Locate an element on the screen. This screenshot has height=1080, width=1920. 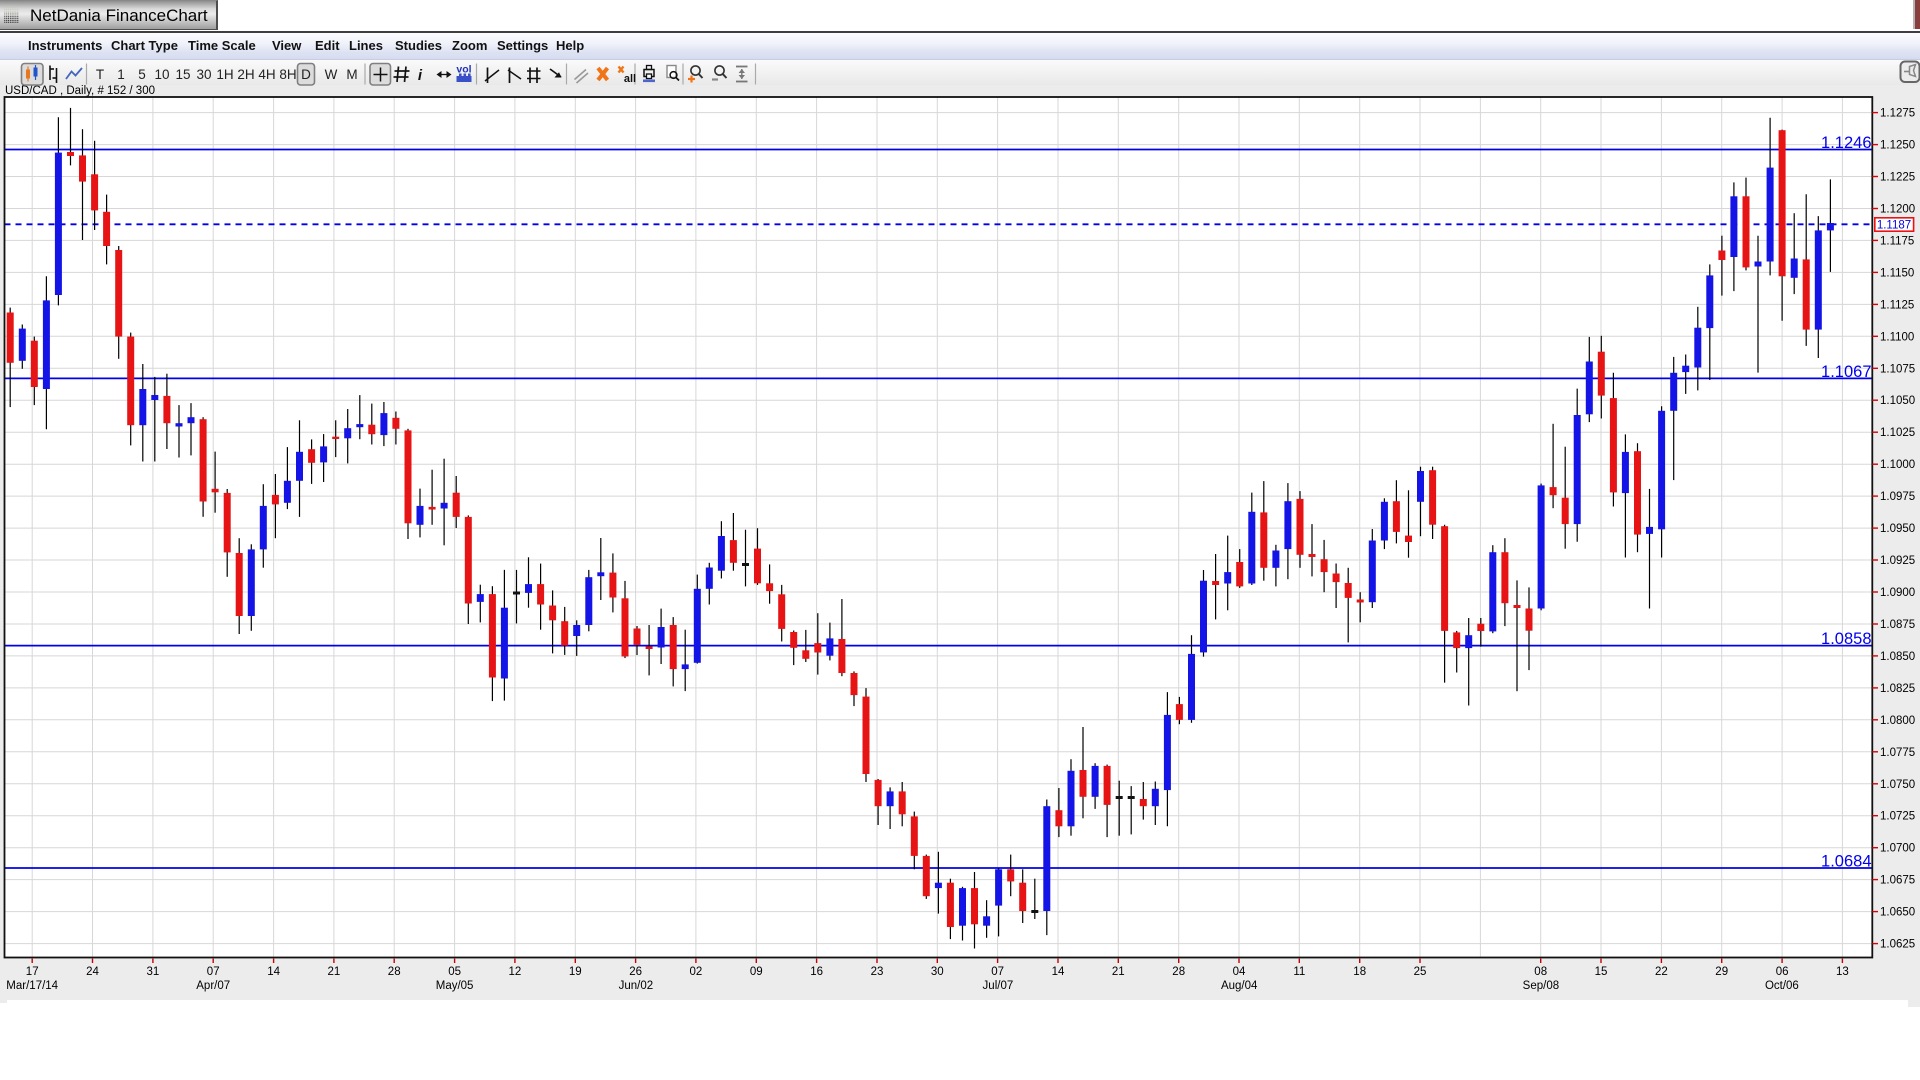
svg-text: 1H is located at coordinates (224, 74).